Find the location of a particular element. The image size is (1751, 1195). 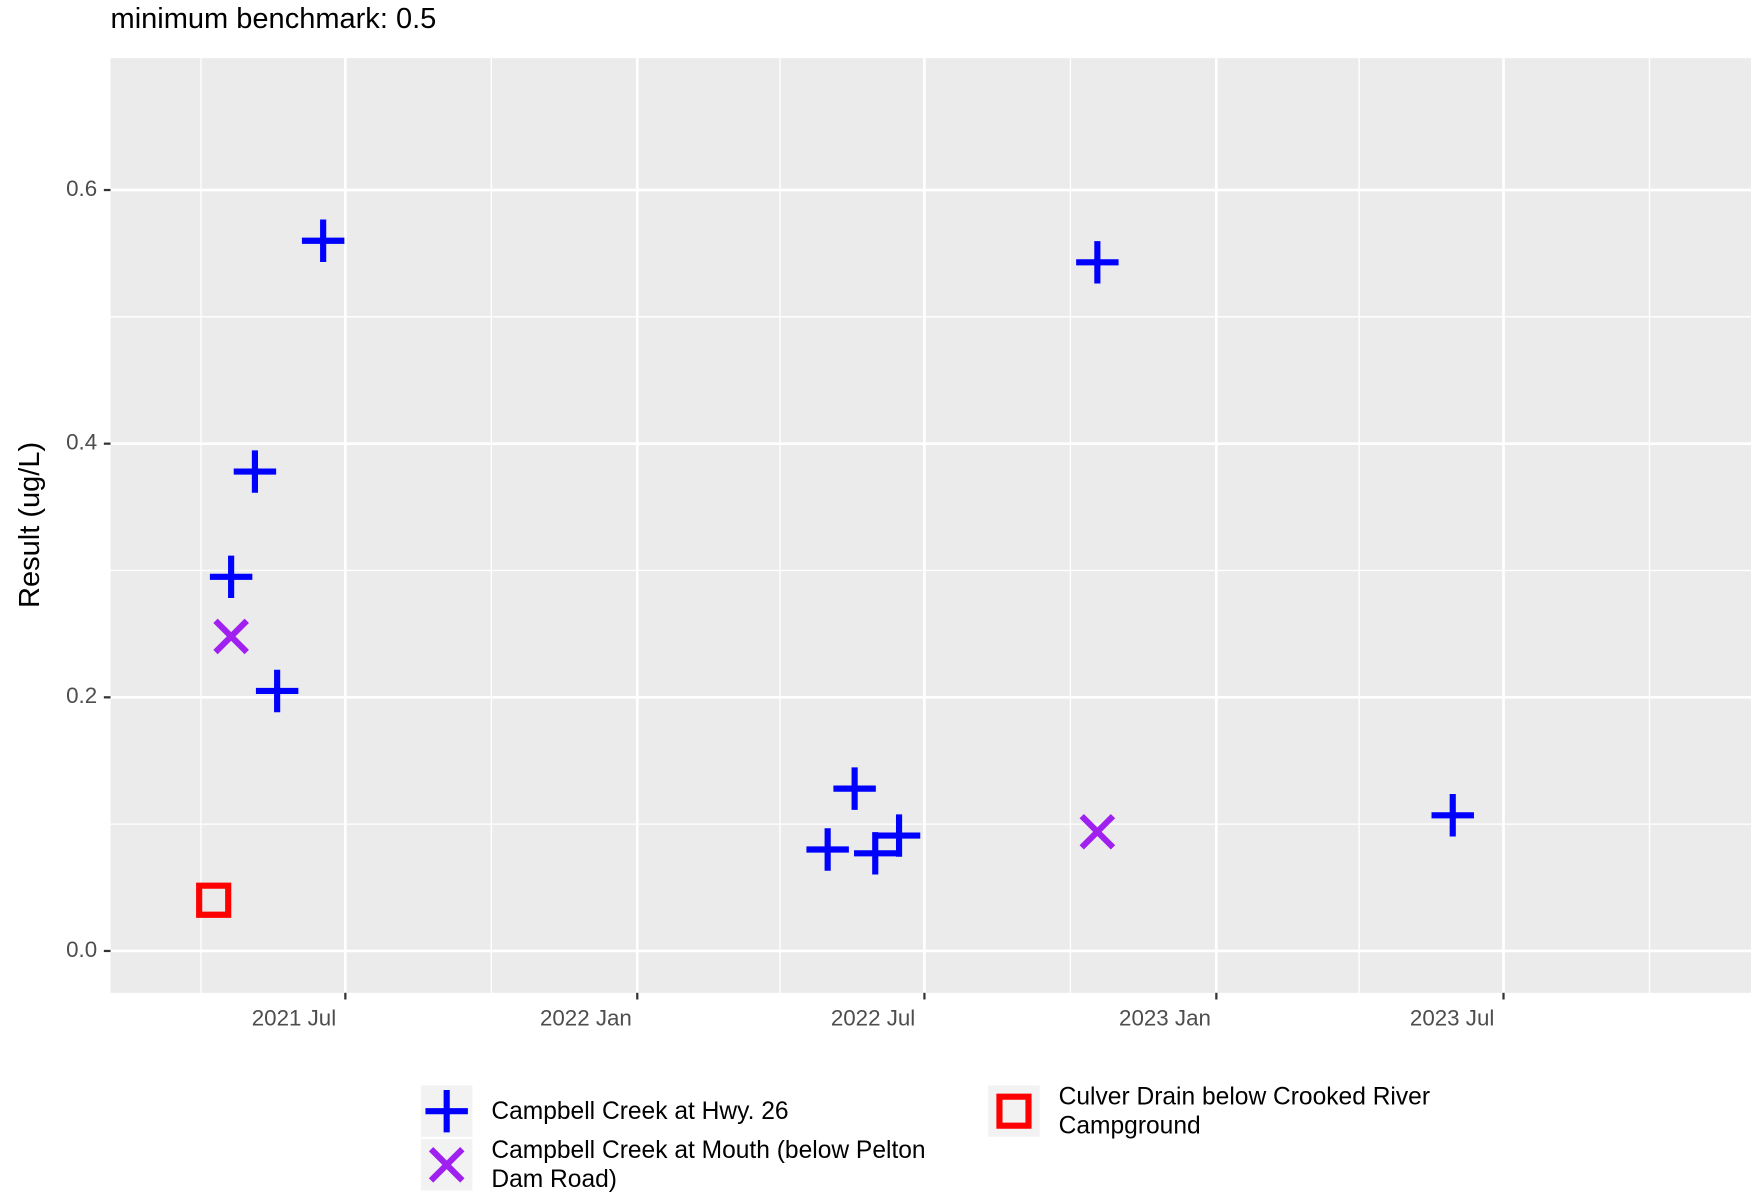

legend-label: Campbell Creek at Hwy. 26 is located at coordinates (640, 1110).